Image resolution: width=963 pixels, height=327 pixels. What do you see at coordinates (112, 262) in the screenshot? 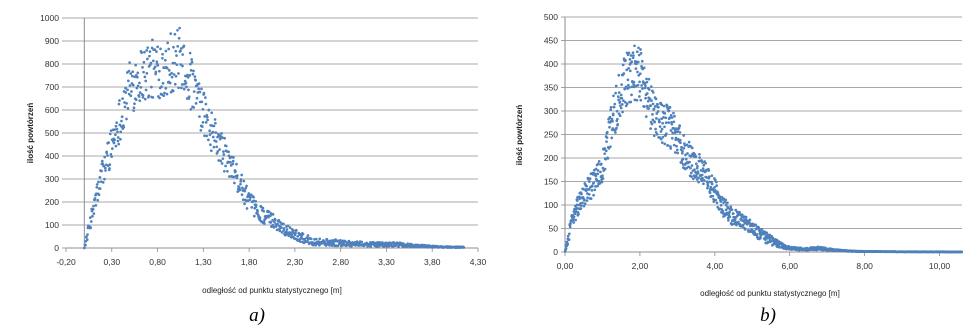
I see `x-tick-label-a: 0,30` at bounding box center [112, 262].